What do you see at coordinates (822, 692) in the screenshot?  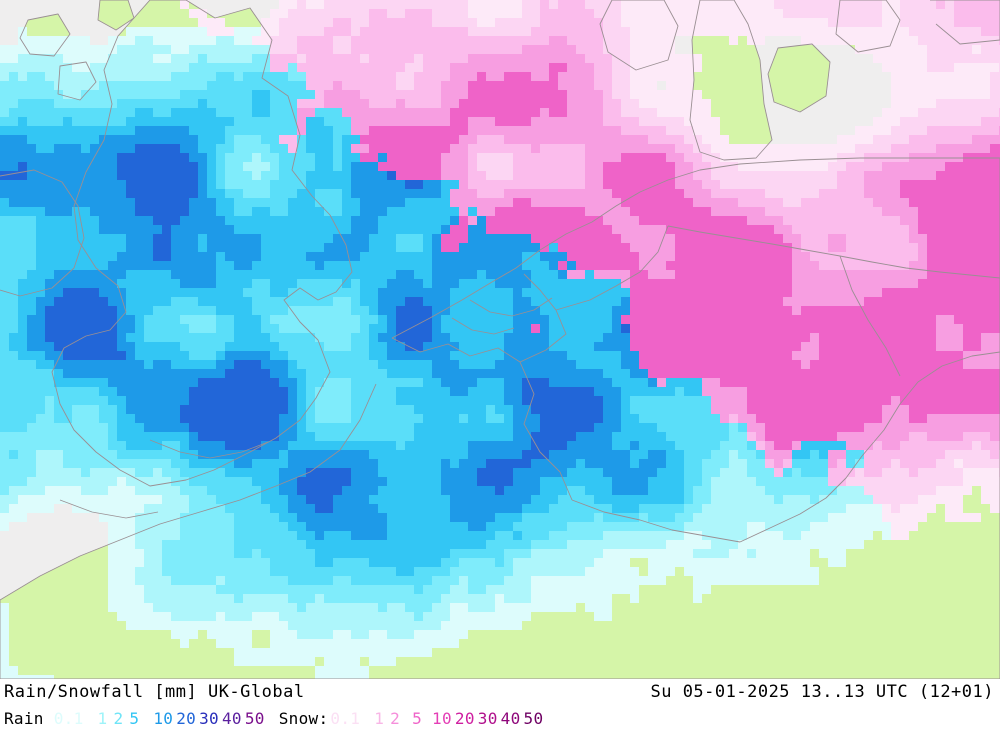 I see `forecast-timestamp: Su 05-01-2025 13..13 UTC (12+01)` at bounding box center [822, 692].